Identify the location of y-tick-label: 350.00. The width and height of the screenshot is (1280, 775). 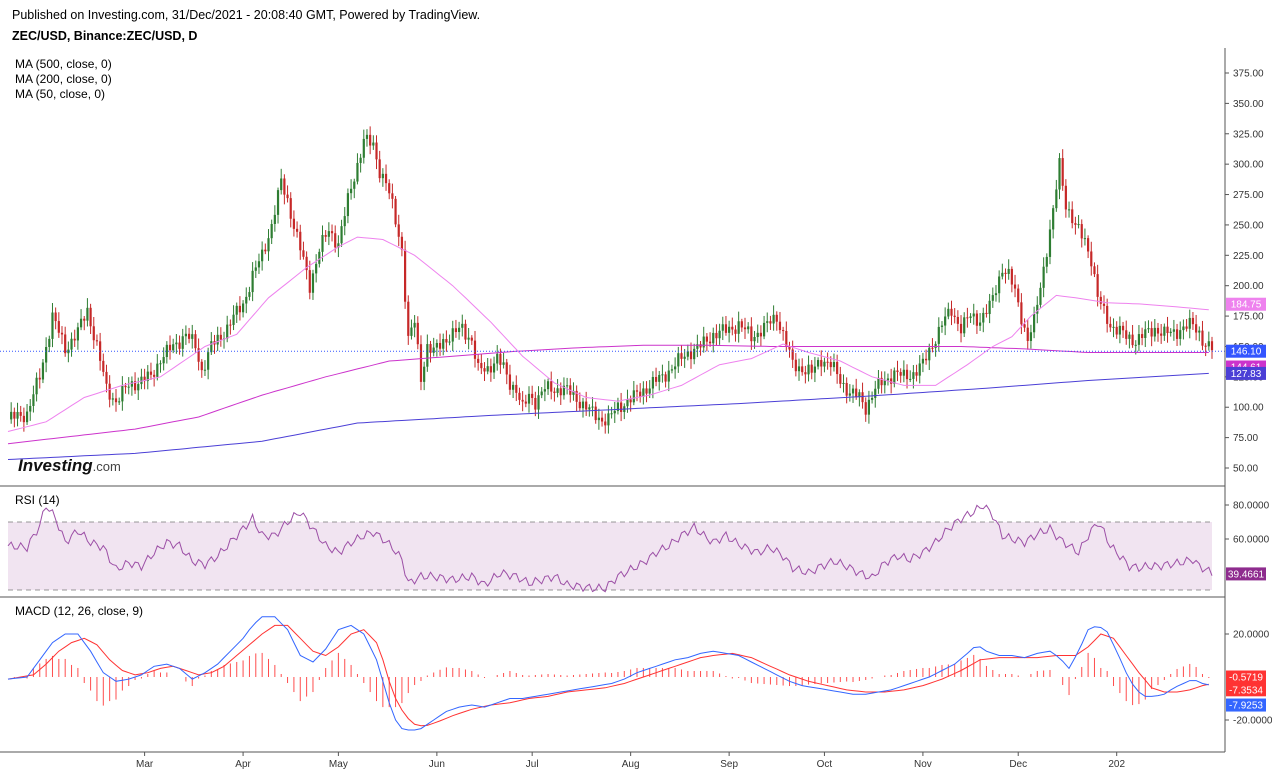
(1248, 104).